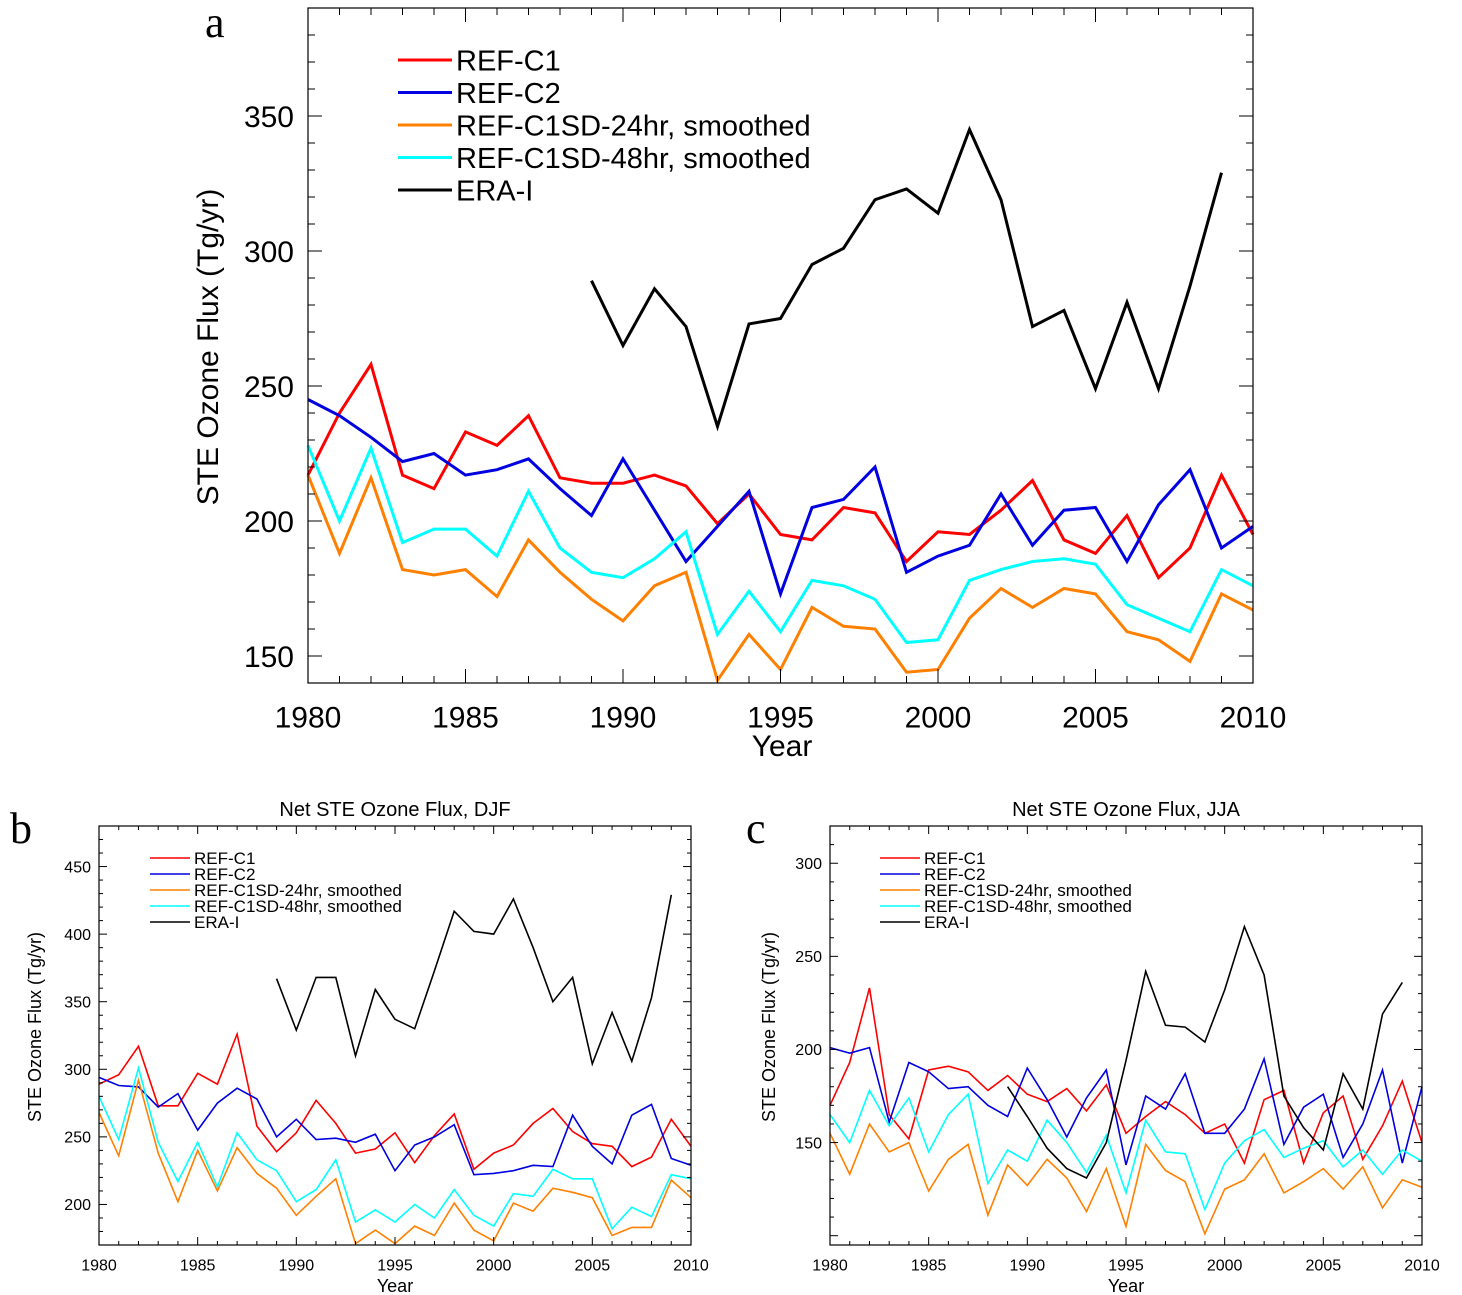  Describe the element at coordinates (77, 1205) in the screenshot. I see `panel-b-y-tick-label: 200` at that location.